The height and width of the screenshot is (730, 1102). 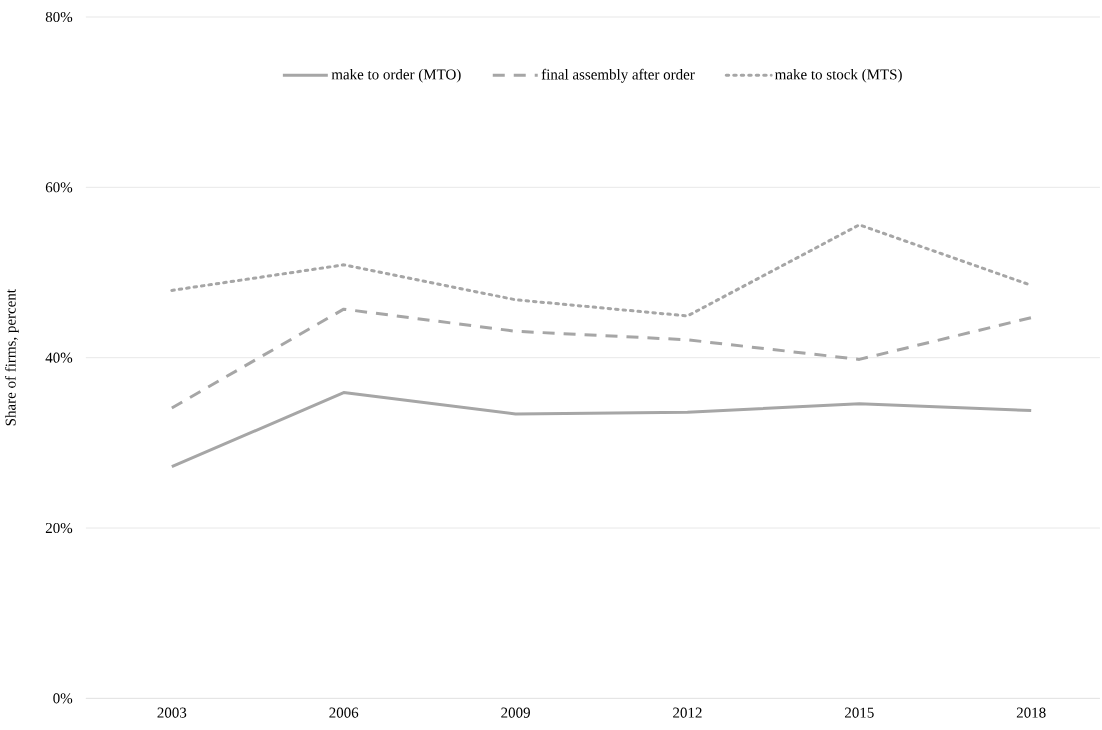 What do you see at coordinates (687, 712) in the screenshot?
I see `x-tick-label: 2012` at bounding box center [687, 712].